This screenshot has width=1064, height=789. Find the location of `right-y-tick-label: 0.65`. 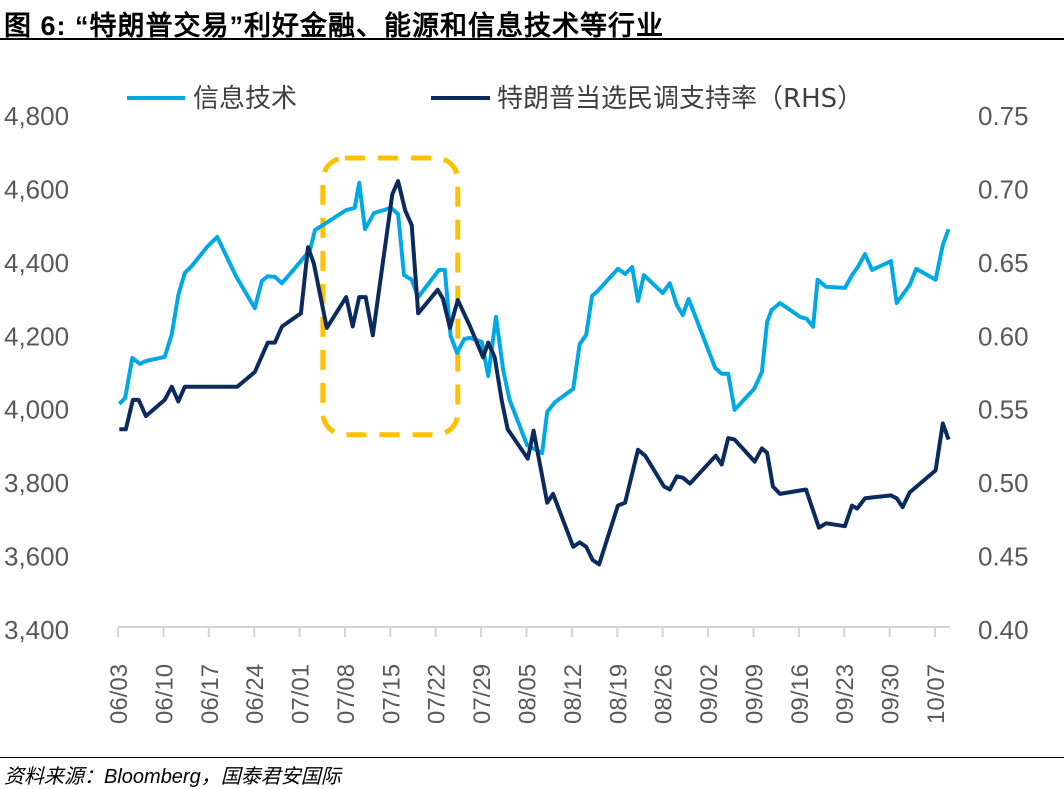

right-y-tick-label: 0.65 is located at coordinates (1003, 263).